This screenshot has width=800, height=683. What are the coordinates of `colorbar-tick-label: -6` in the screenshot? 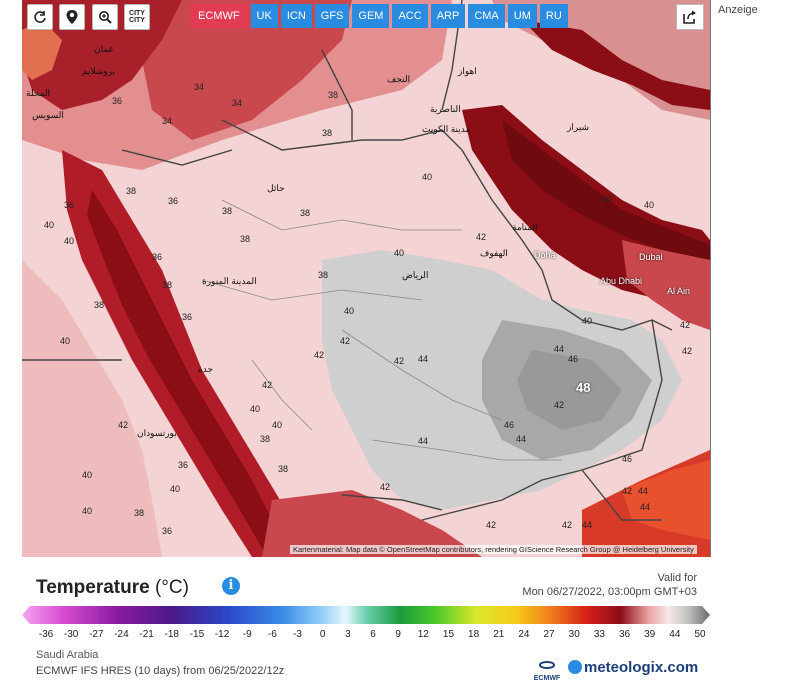 It's located at (272, 634).